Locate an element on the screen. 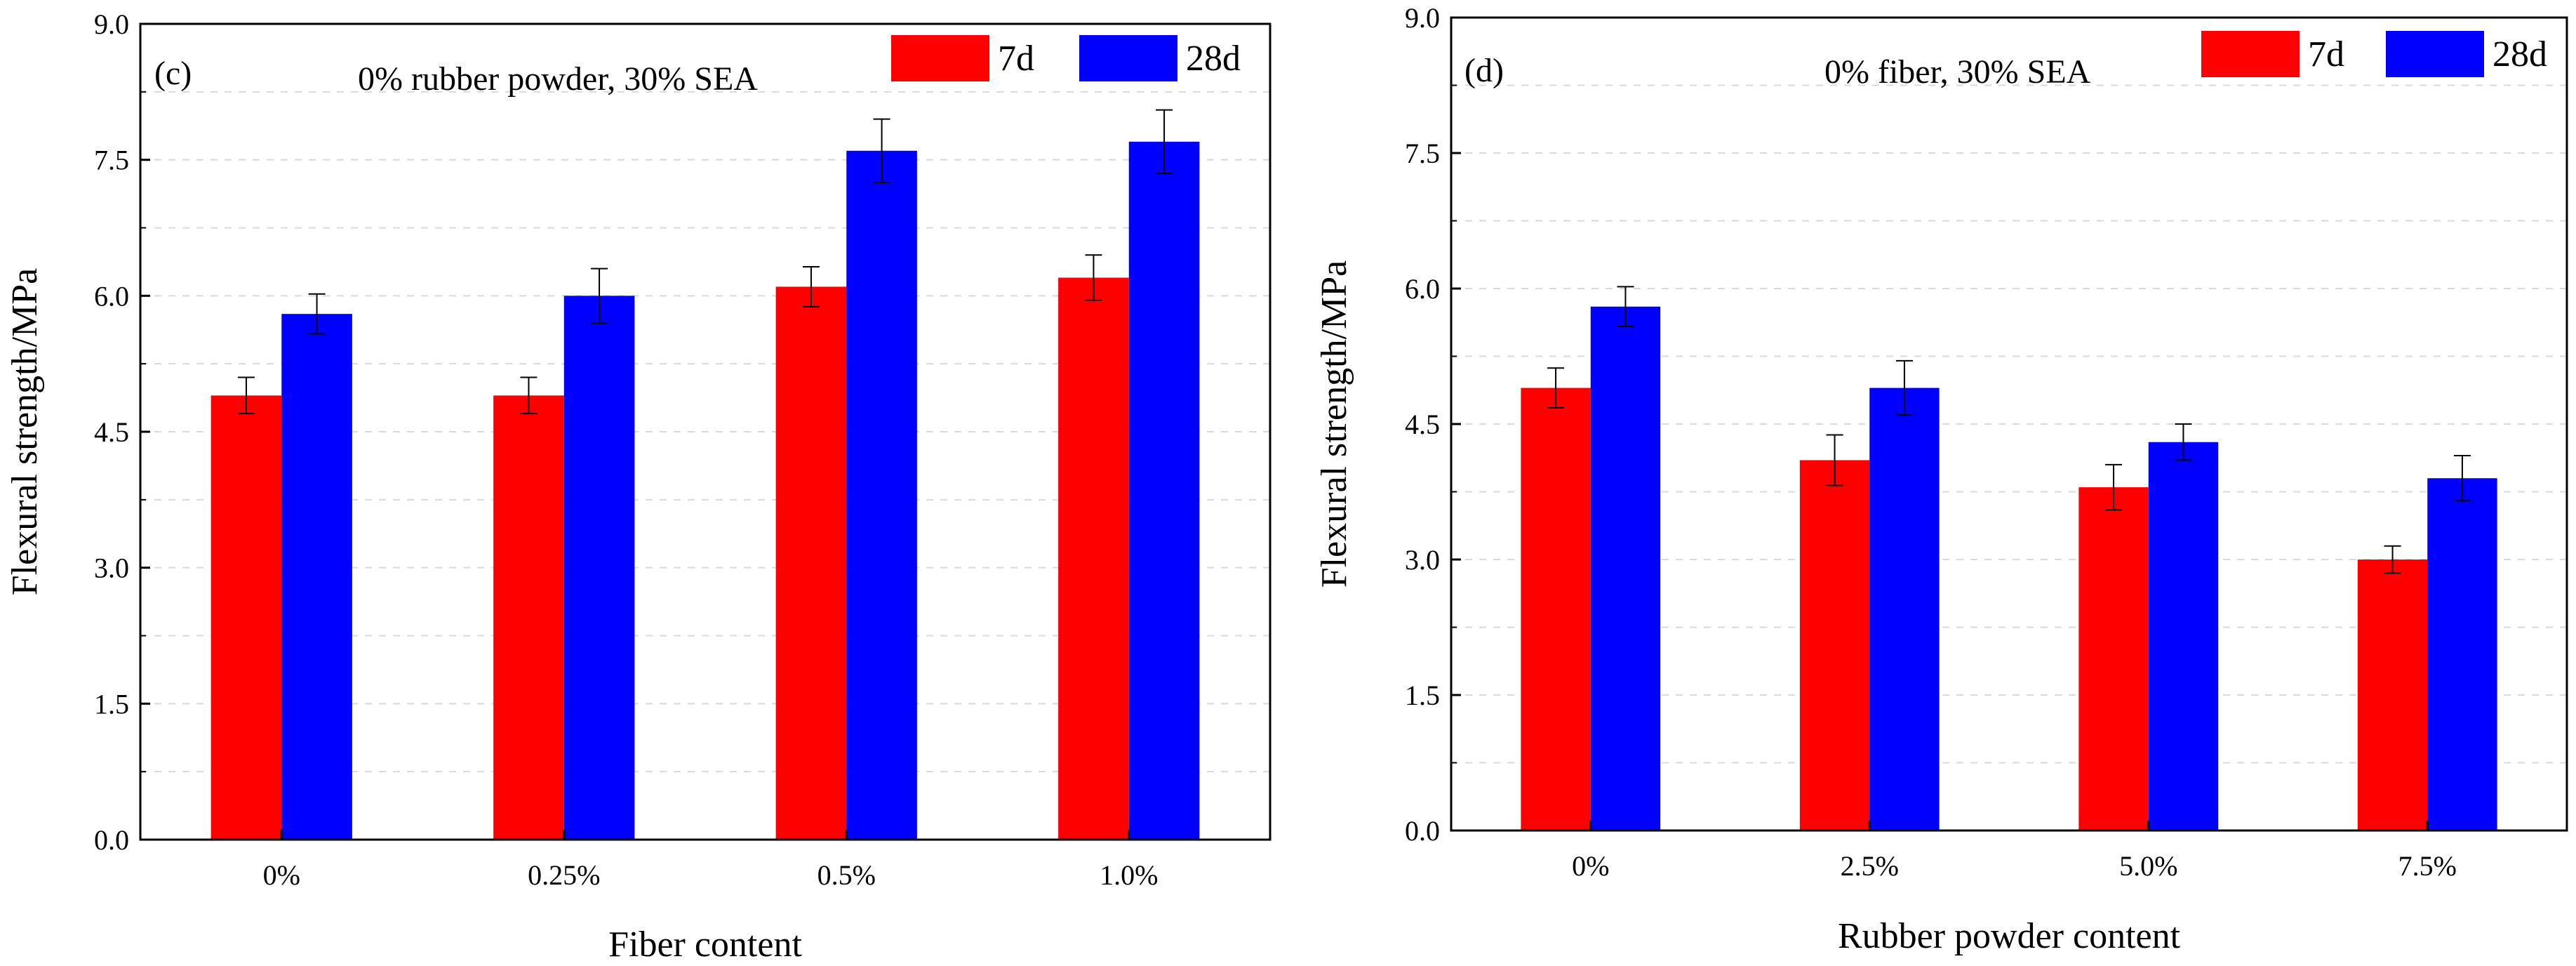  bar-7d-5.0% is located at coordinates (2113, 659).